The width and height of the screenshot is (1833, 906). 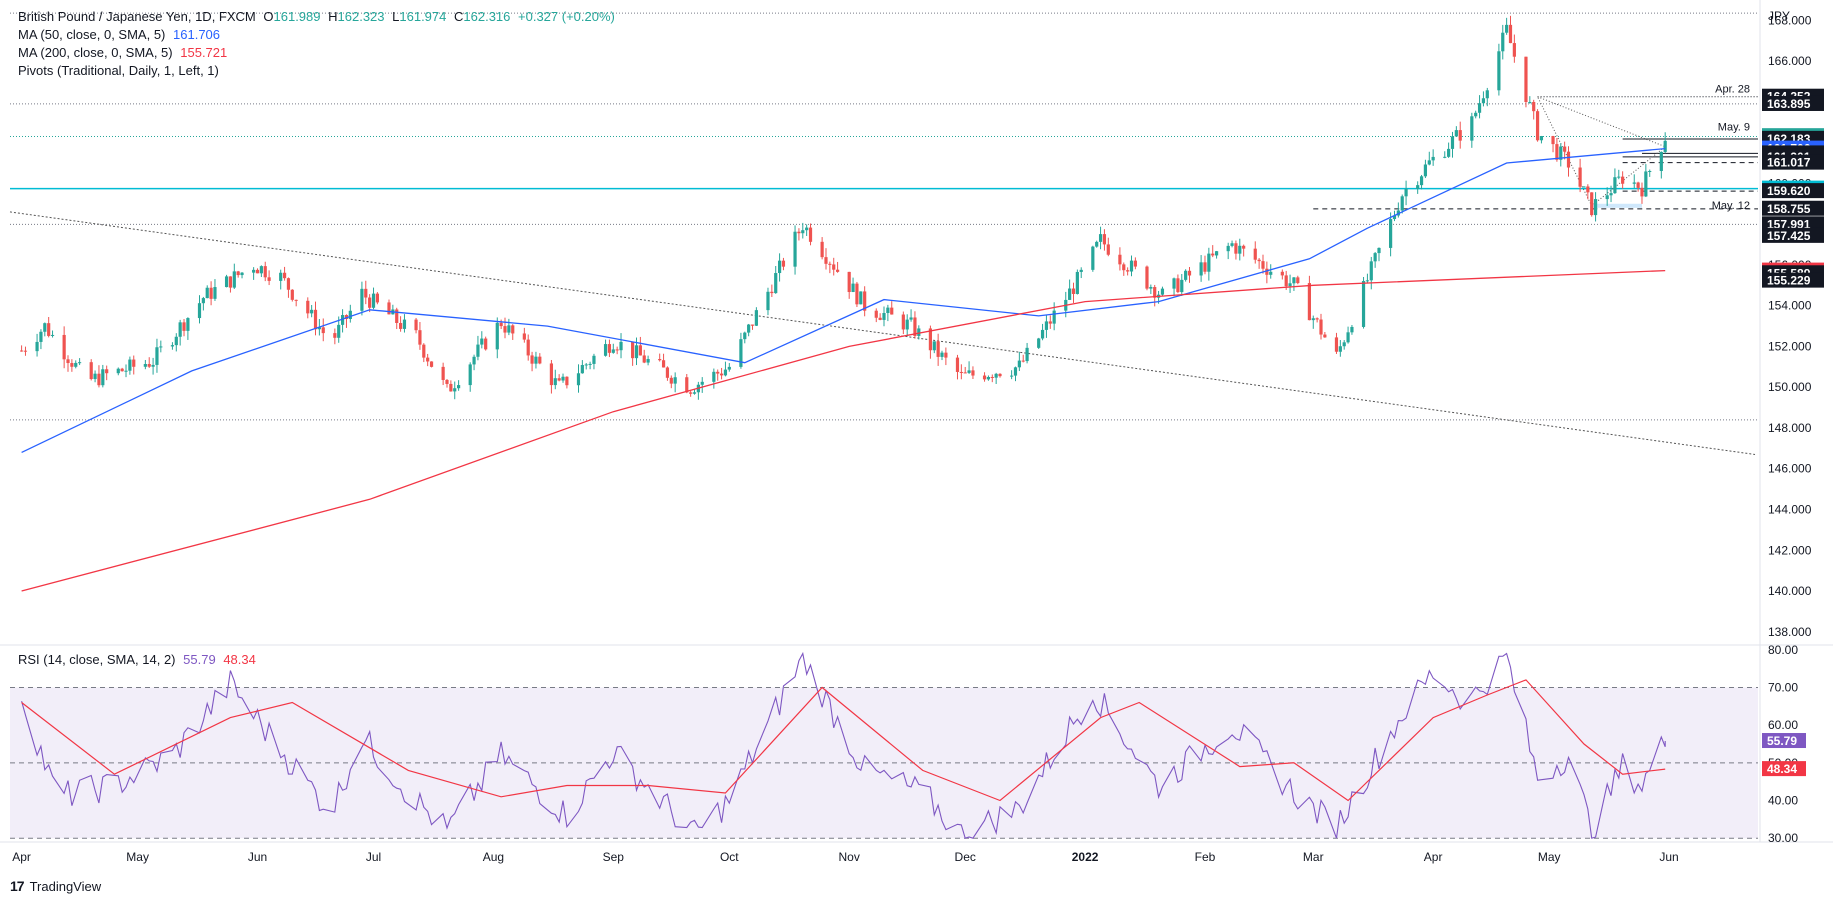 I want to click on price-label: 157.425, so click(x=1789, y=236).